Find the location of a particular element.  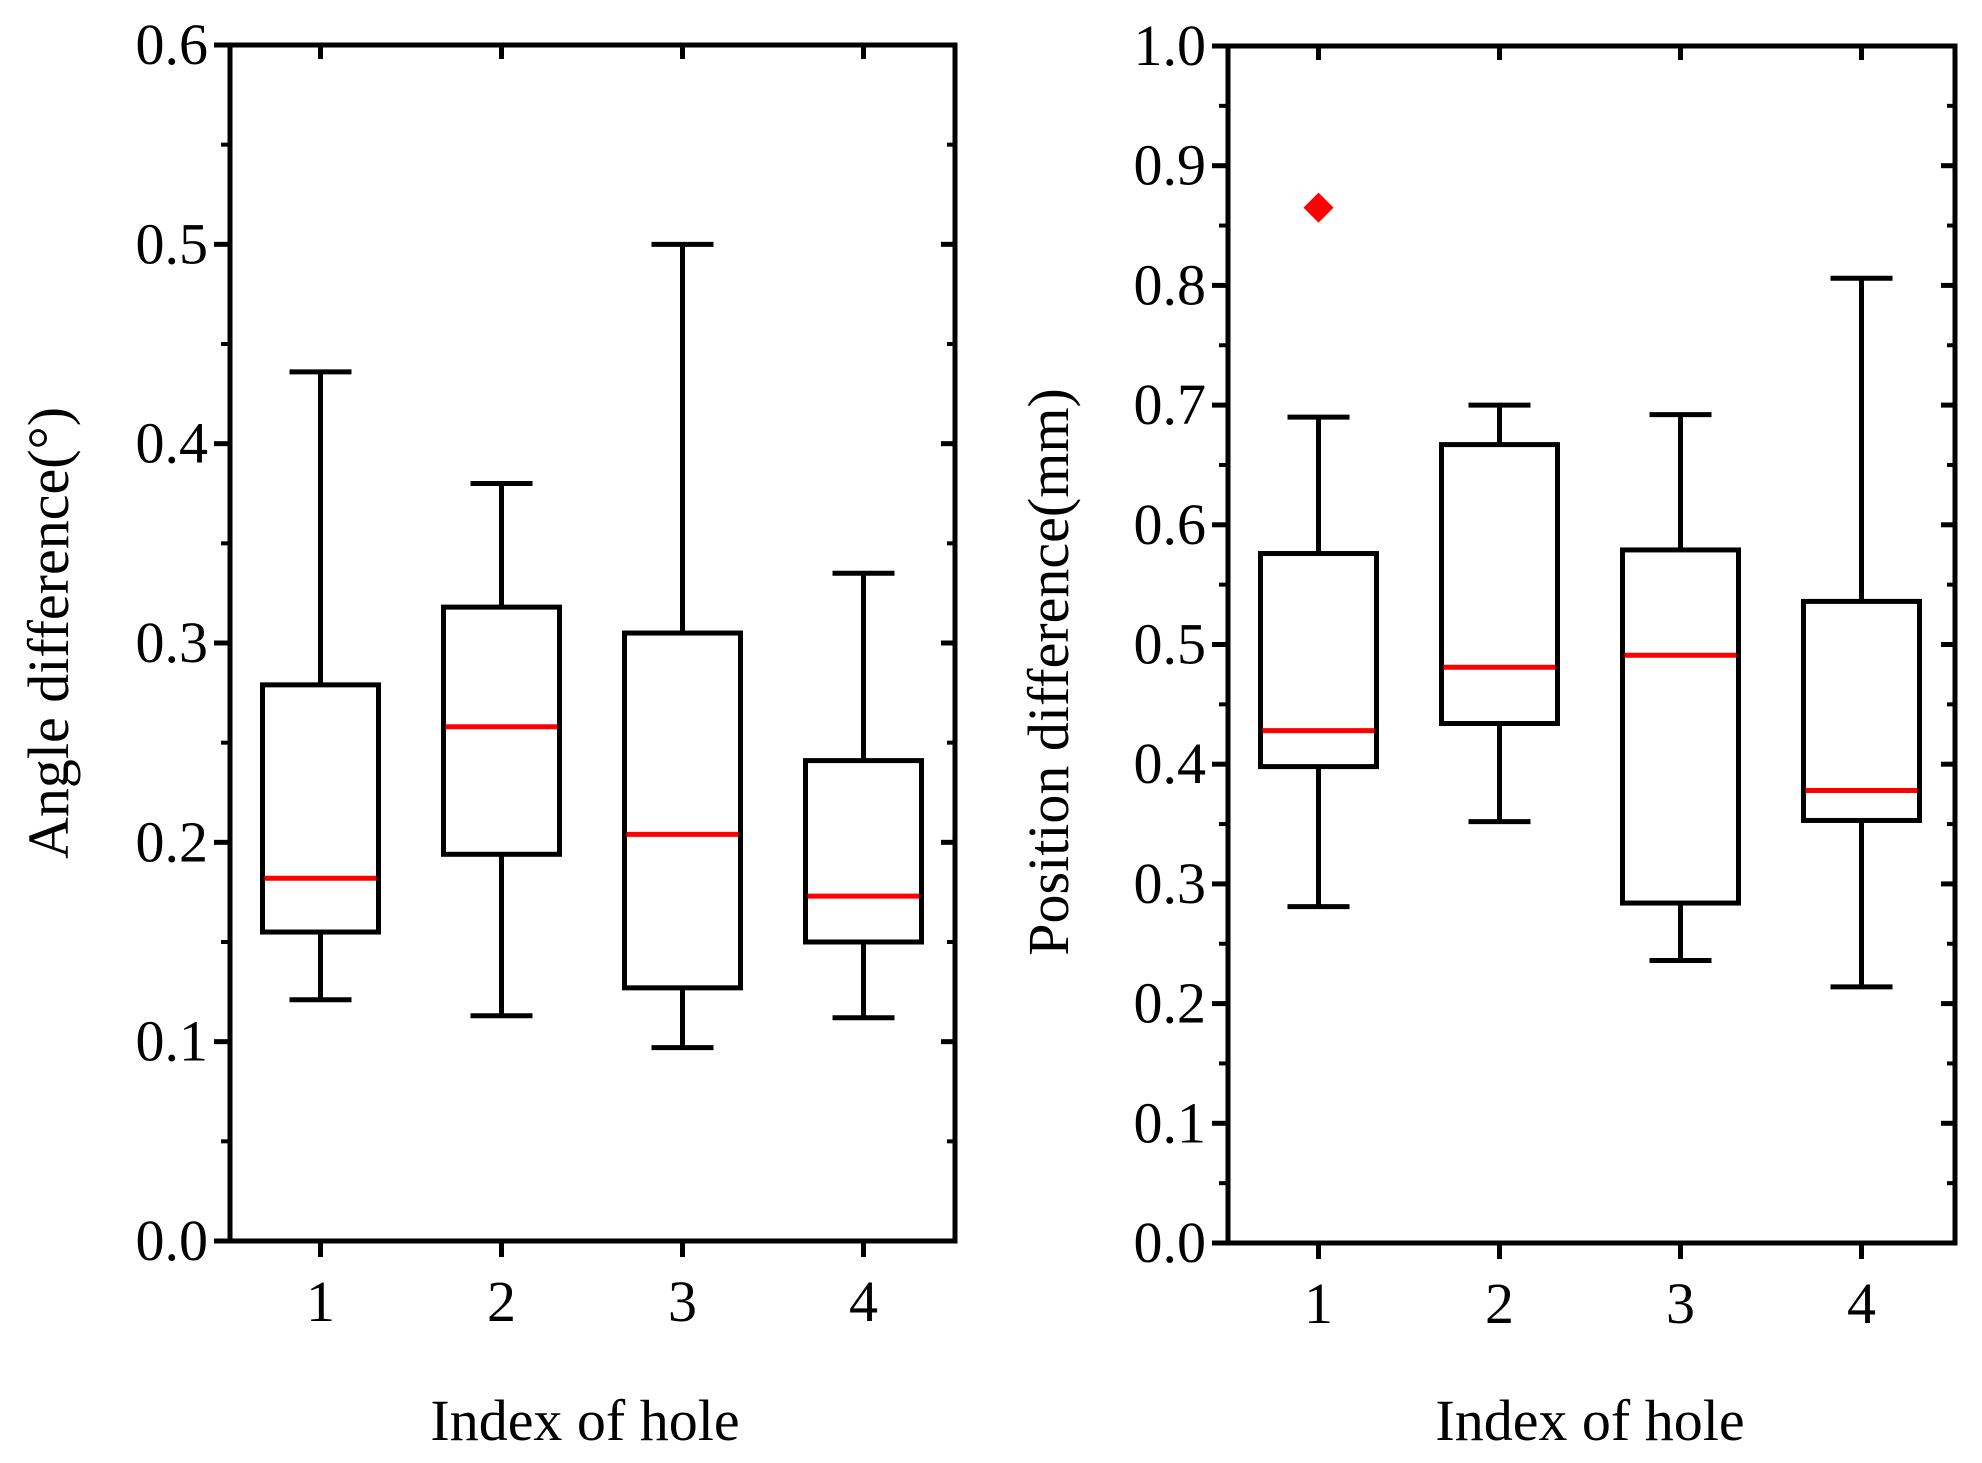

angle-chart-y-axis-label: Angle difference(°) is located at coordinates (48, 633).